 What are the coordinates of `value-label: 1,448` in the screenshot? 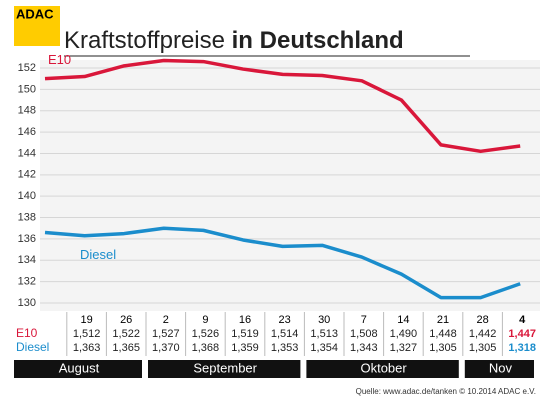 It's located at (443, 334).